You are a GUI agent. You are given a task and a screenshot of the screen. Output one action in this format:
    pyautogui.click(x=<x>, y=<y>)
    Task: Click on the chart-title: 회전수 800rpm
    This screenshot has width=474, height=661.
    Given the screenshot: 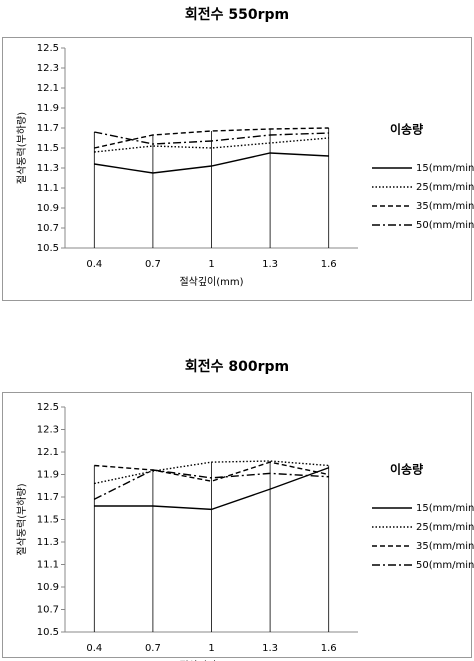 What is the action you would take?
    pyautogui.click(x=237, y=366)
    